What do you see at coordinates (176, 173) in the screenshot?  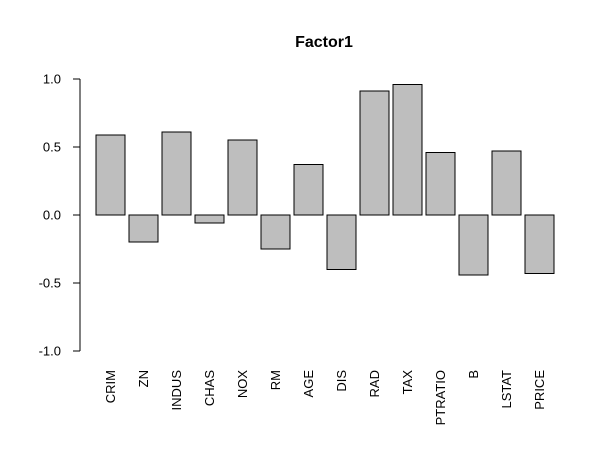 I see `bar-indus` at bounding box center [176, 173].